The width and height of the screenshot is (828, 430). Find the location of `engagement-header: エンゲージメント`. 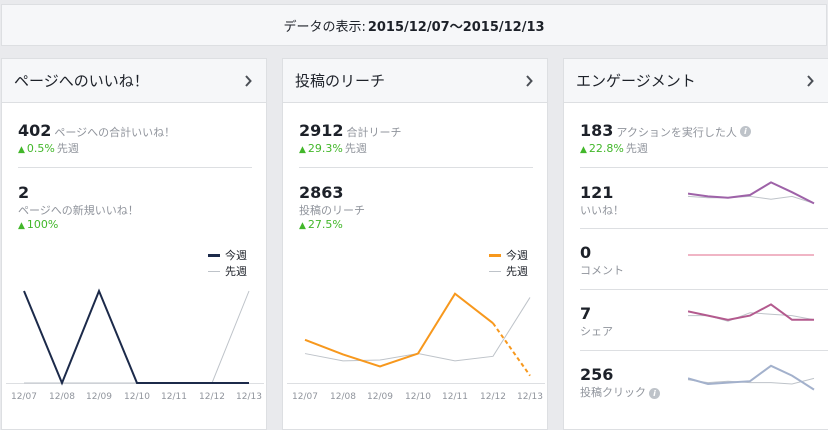

engagement-header: エンゲージメント is located at coordinates (696, 81).